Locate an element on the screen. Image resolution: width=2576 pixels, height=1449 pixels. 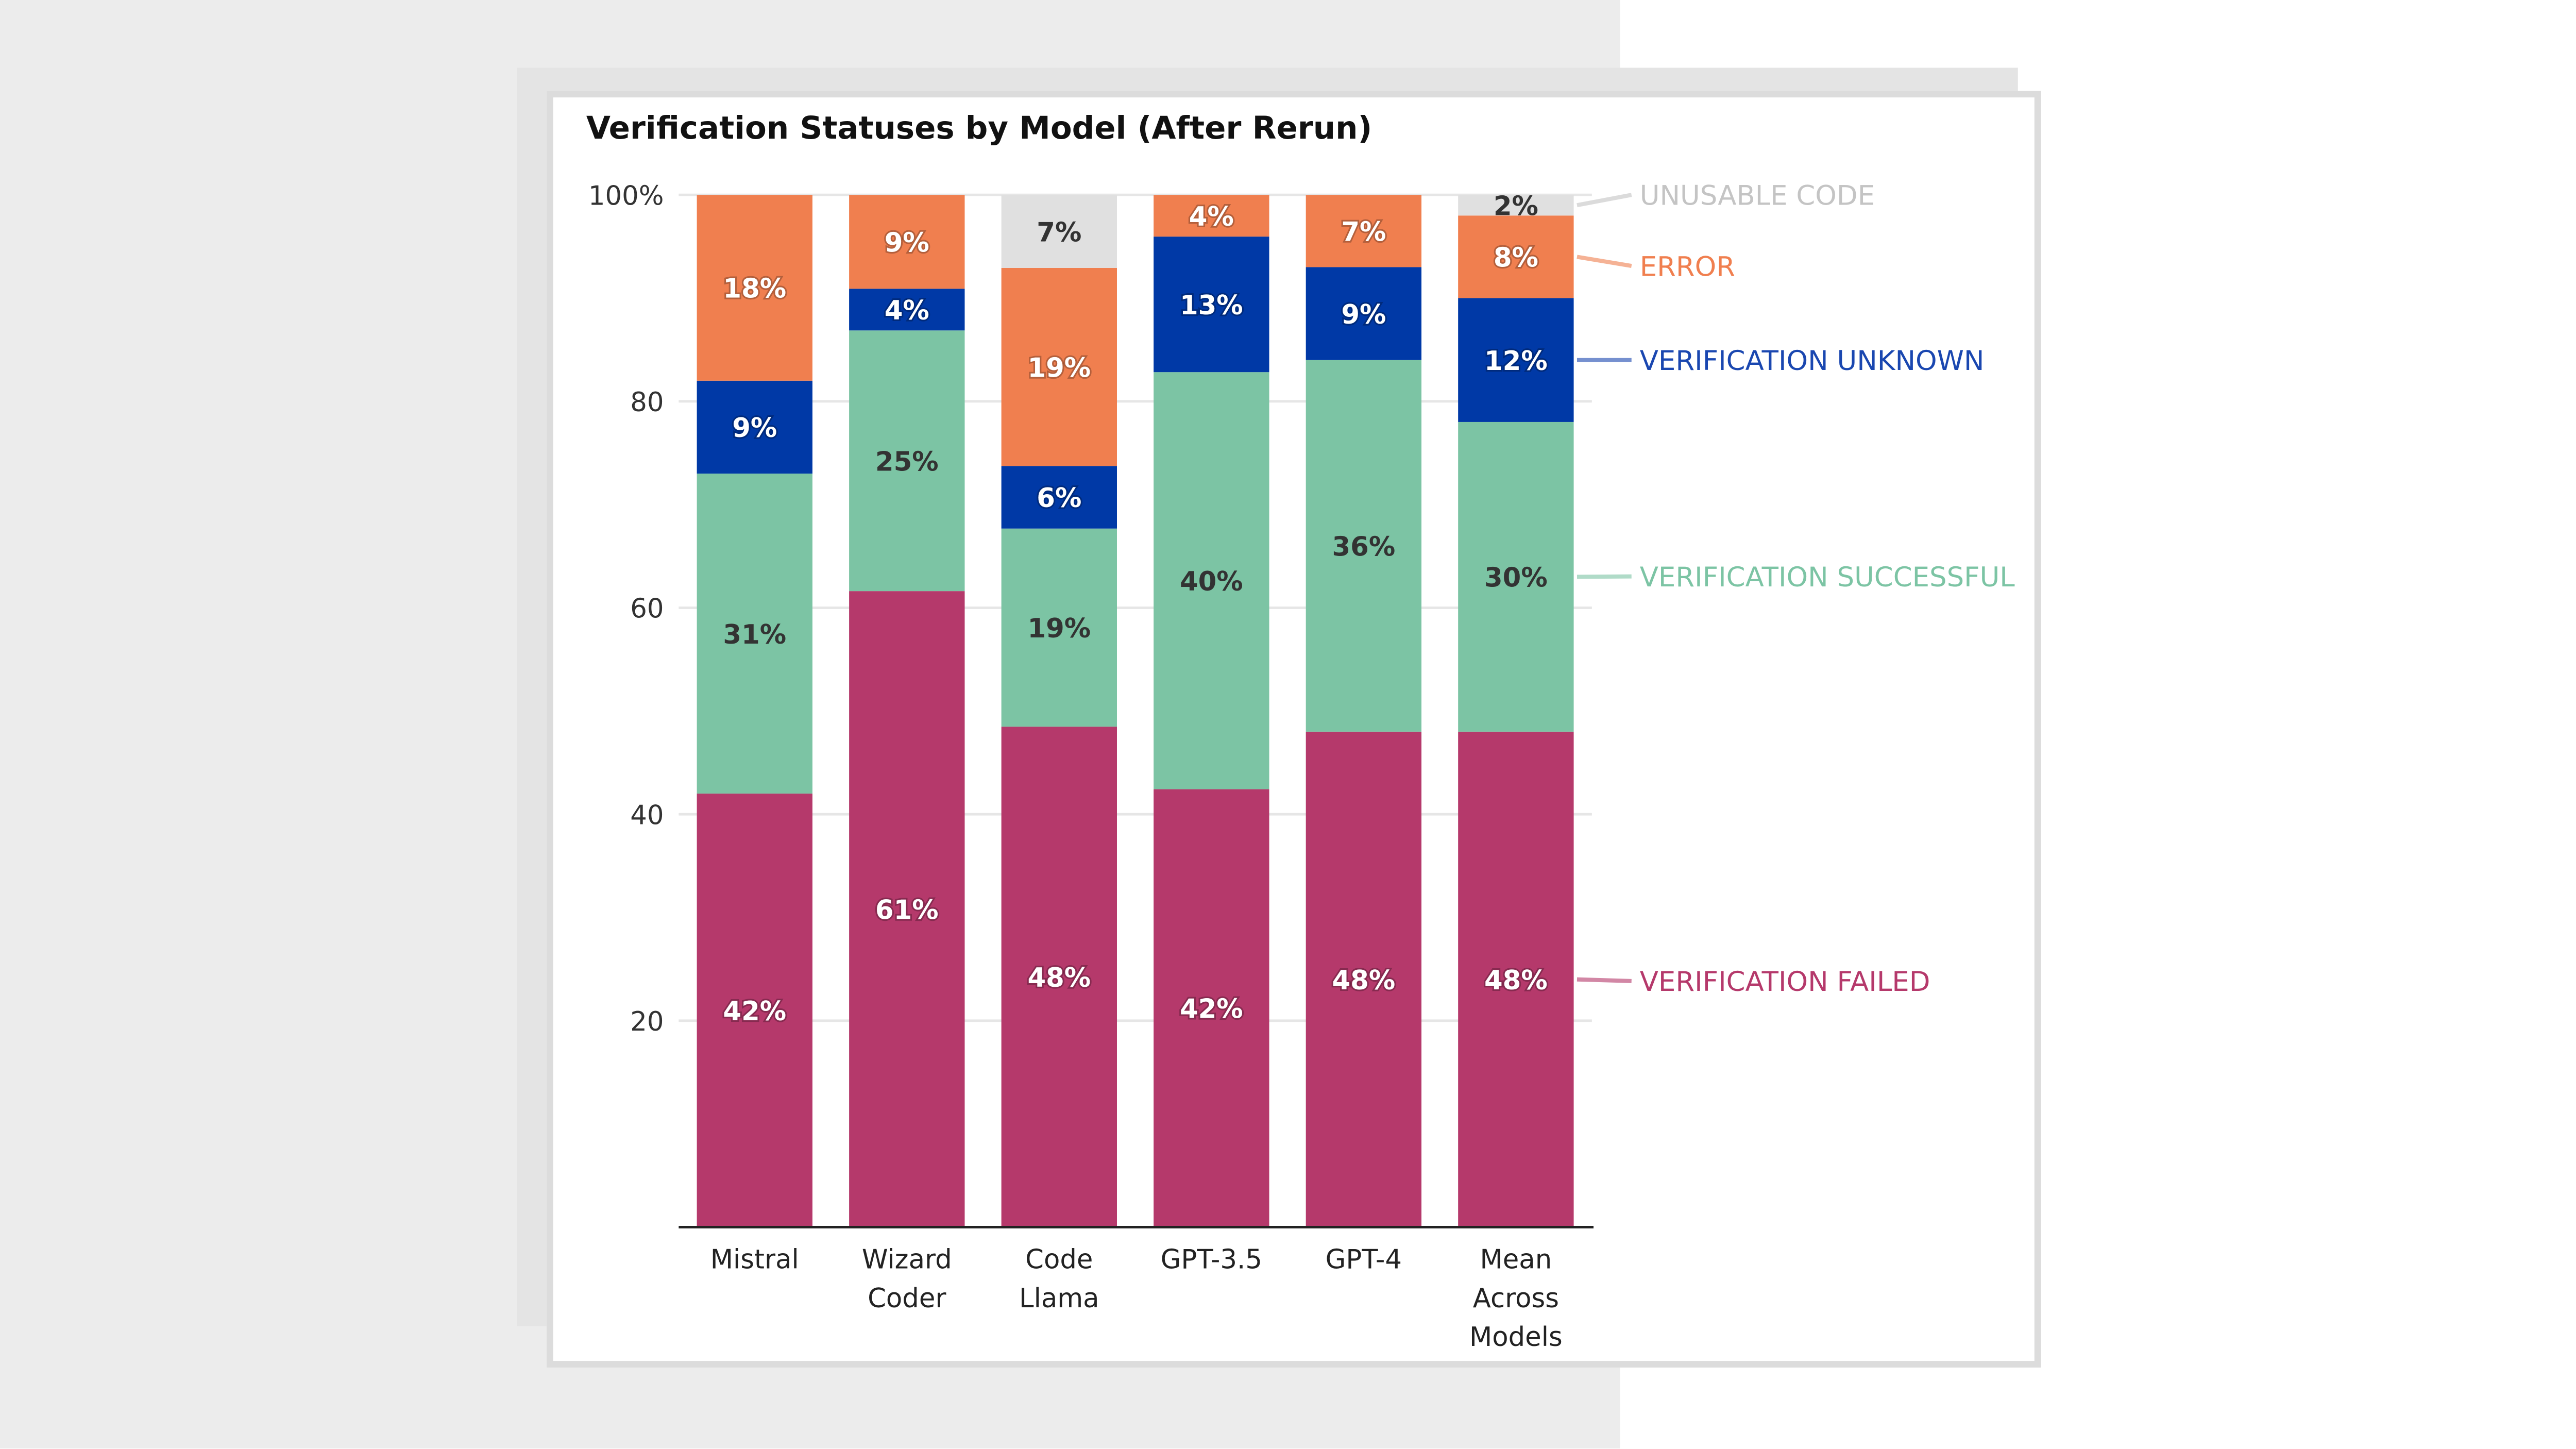
data-label: 36% is located at coordinates (1363, 547).